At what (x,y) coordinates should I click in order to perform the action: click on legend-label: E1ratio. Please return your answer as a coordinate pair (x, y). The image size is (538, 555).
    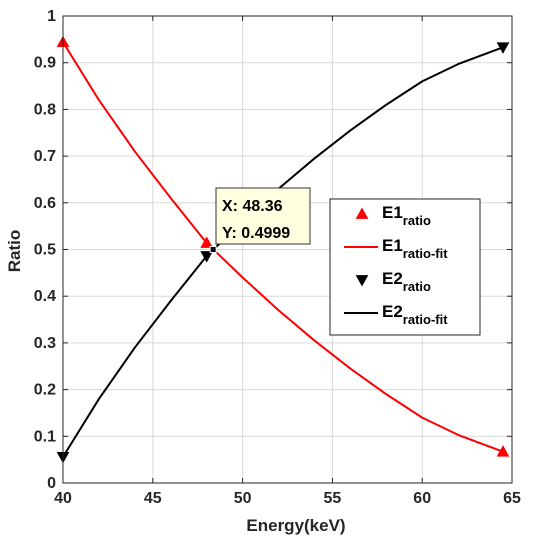
    Looking at the image, I should click on (406, 215).